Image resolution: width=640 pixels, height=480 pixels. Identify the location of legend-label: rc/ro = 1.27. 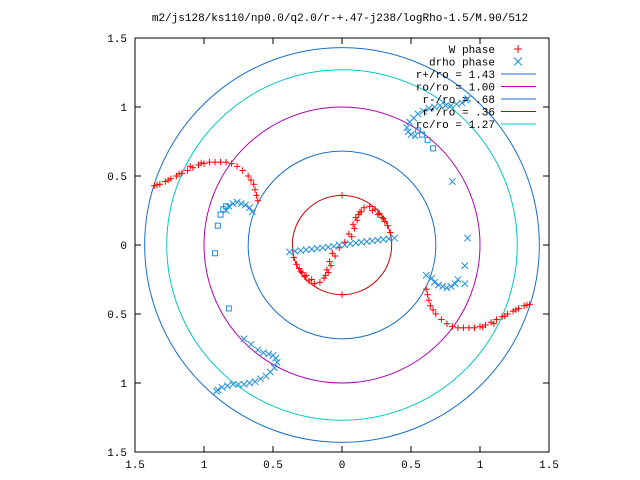
(455, 126).